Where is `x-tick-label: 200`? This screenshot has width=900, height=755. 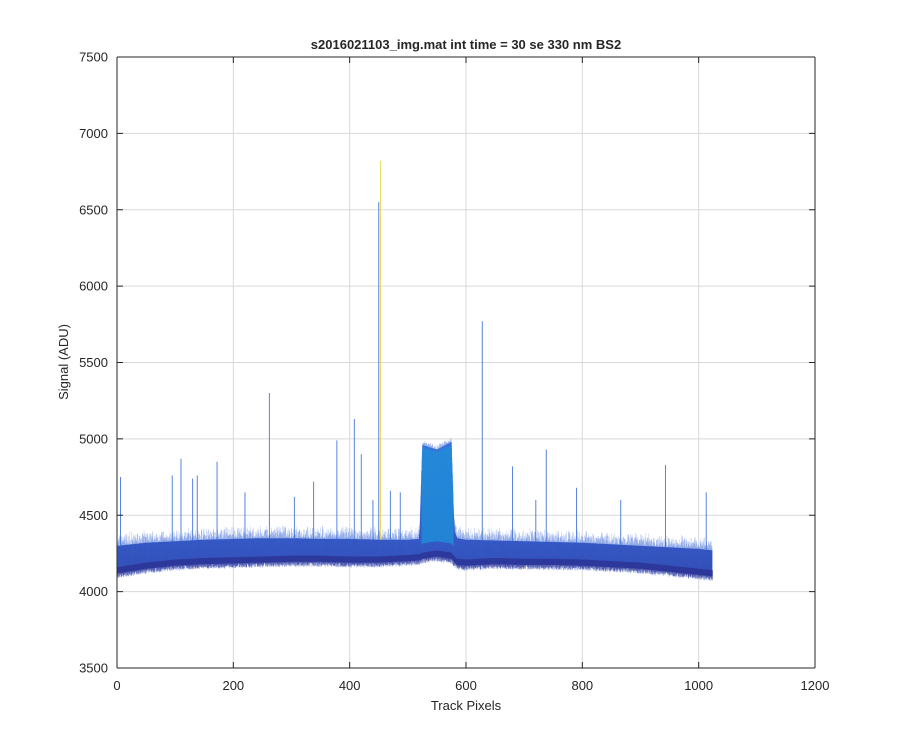 x-tick-label: 200 is located at coordinates (233, 685).